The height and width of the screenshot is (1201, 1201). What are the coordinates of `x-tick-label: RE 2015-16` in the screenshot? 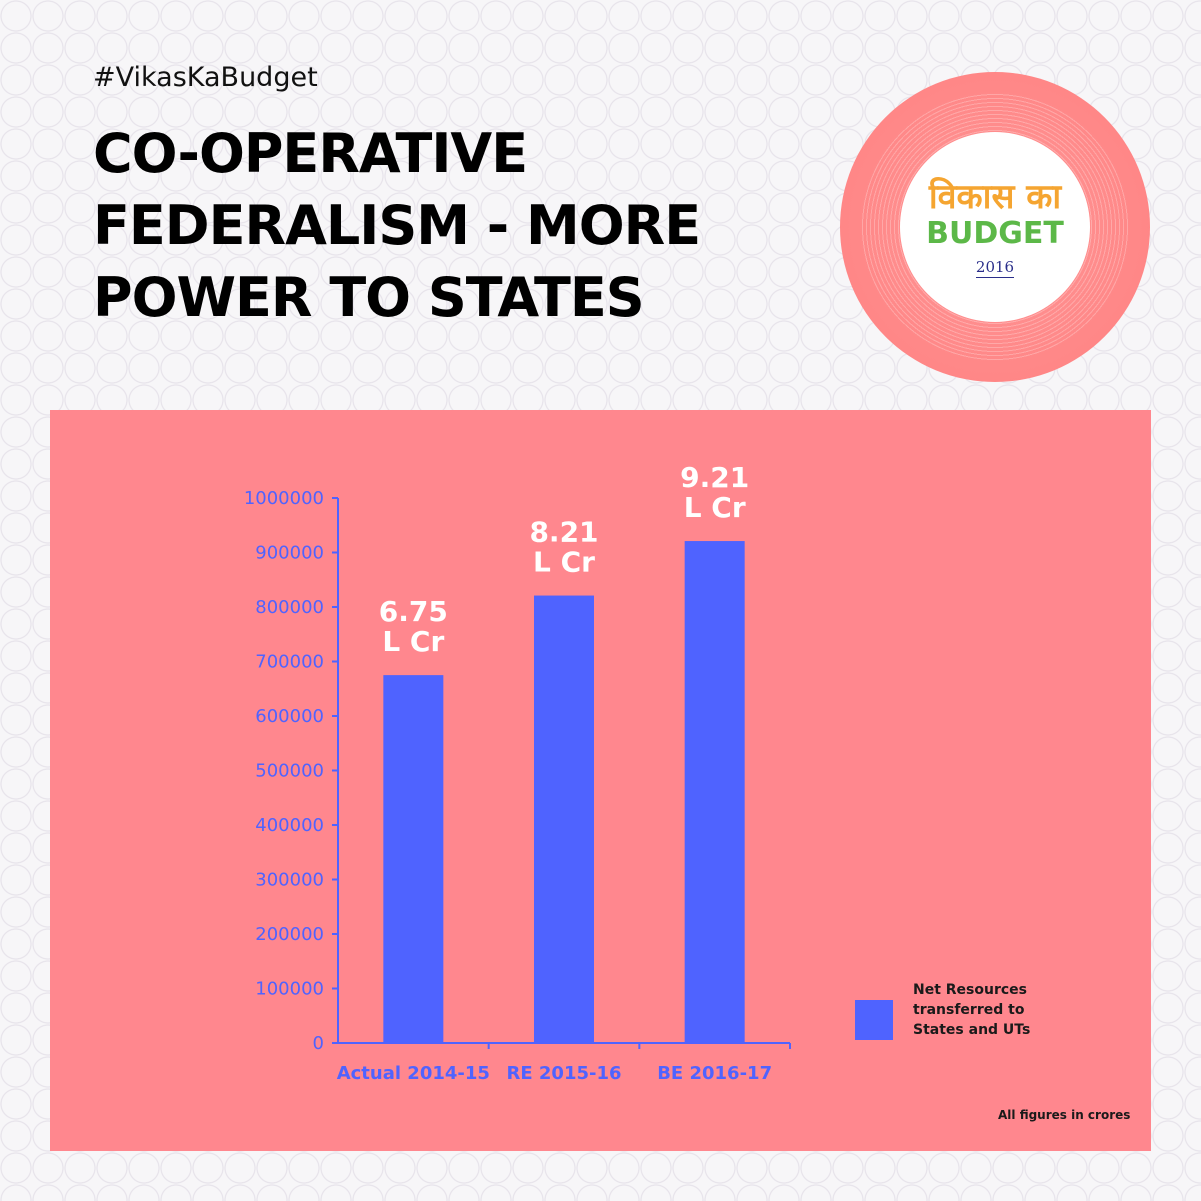 It's located at (563, 1073).